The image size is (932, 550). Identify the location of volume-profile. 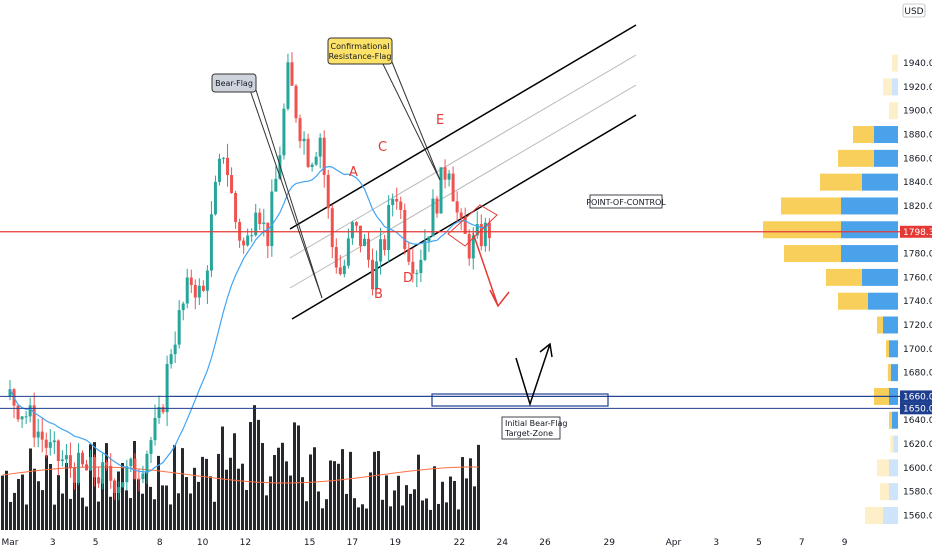
(830, 289).